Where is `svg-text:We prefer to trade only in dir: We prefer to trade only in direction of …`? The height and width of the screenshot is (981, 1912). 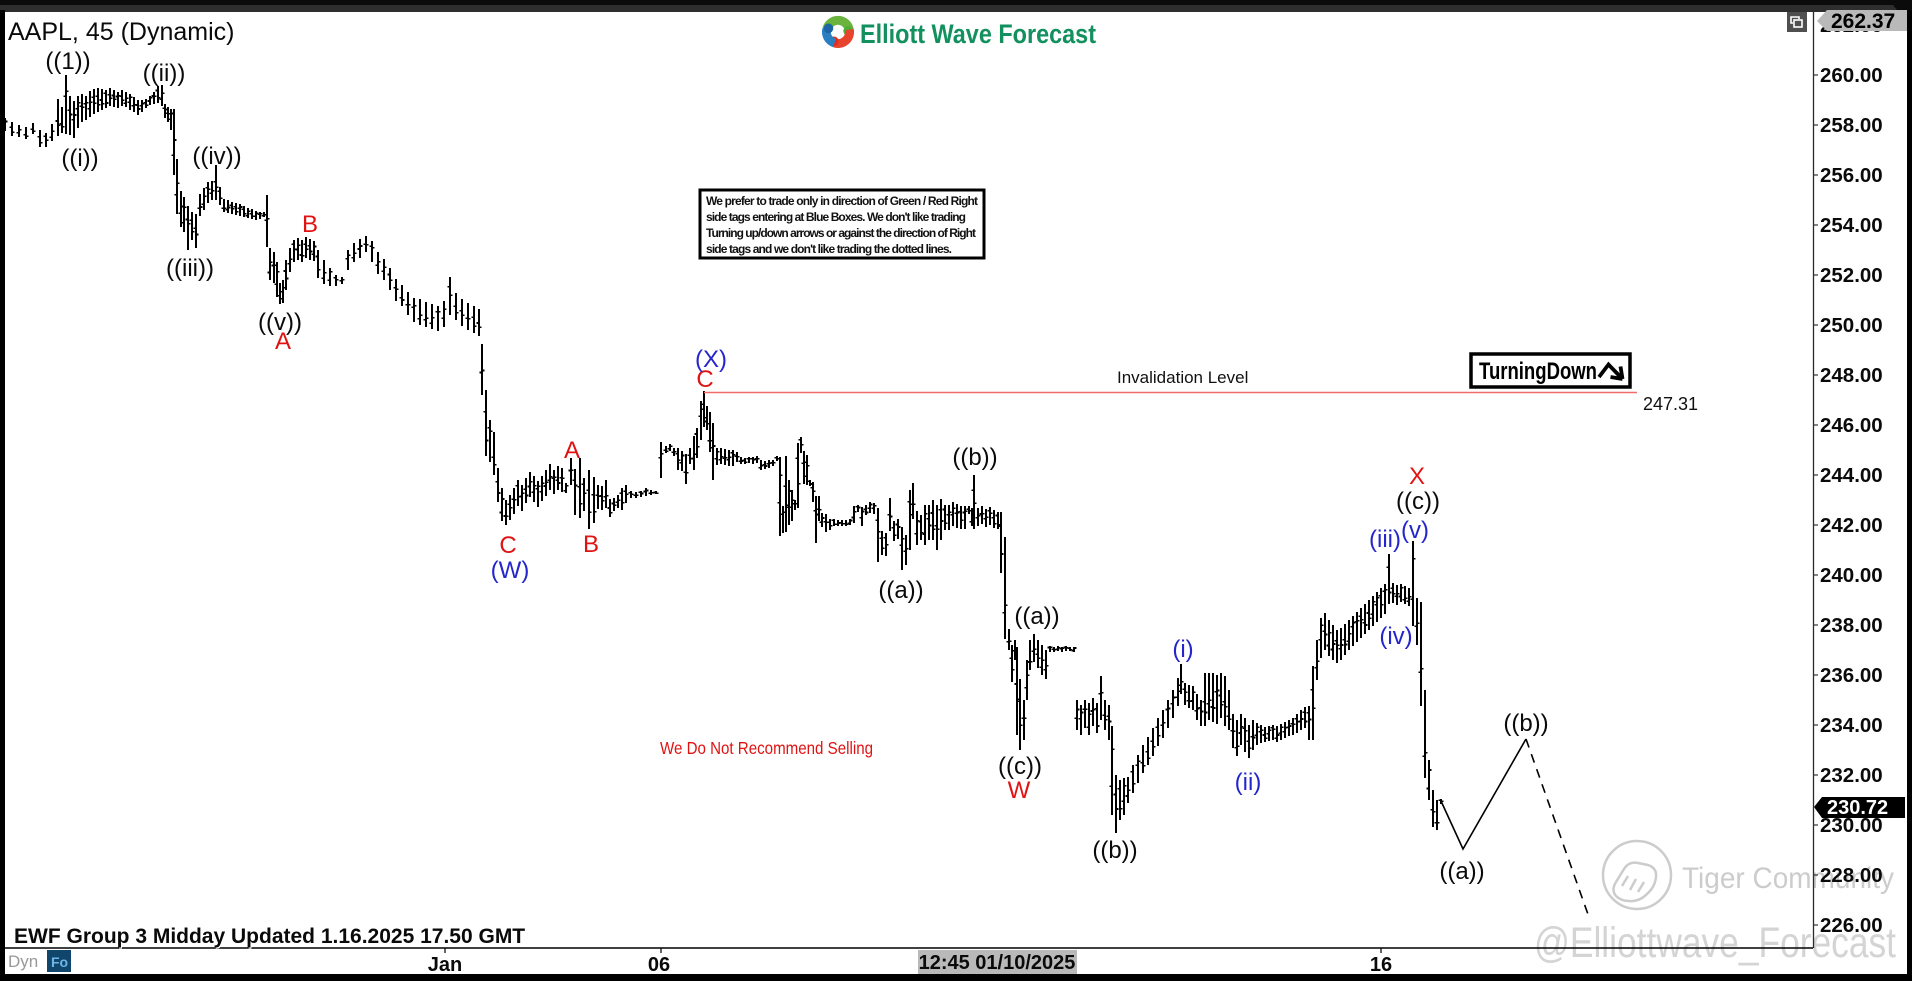
svg-text:We prefer to trade only in dir: We prefer to trade only in direction of … is located at coordinates (842, 201).